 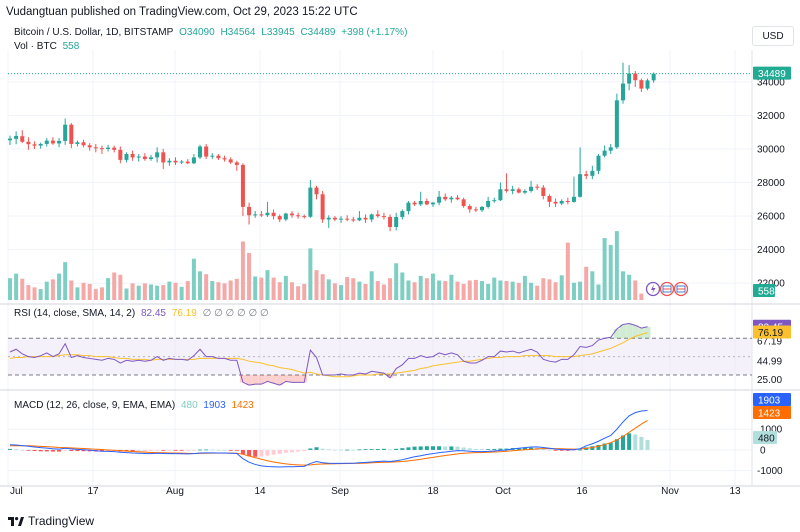 What do you see at coordinates (771, 149) in the screenshot?
I see `price-tick-label: 30000` at bounding box center [771, 149].